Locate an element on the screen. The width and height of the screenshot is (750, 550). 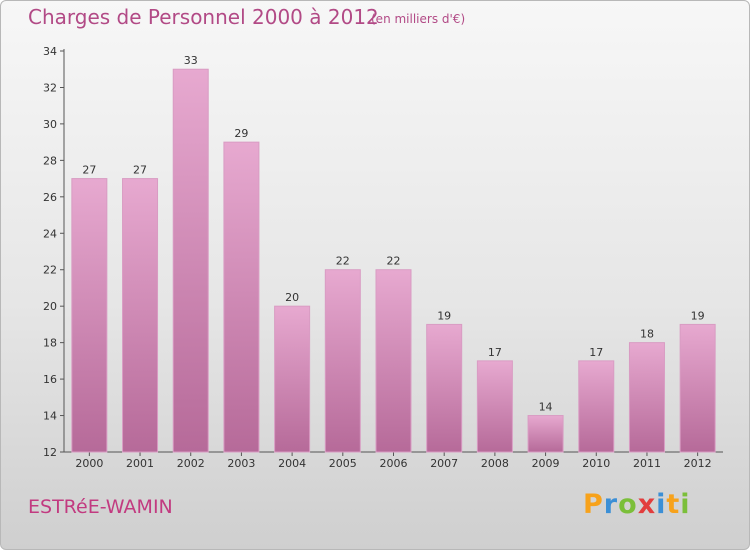
y-tick-label: 22 is located at coordinates (50, 270).